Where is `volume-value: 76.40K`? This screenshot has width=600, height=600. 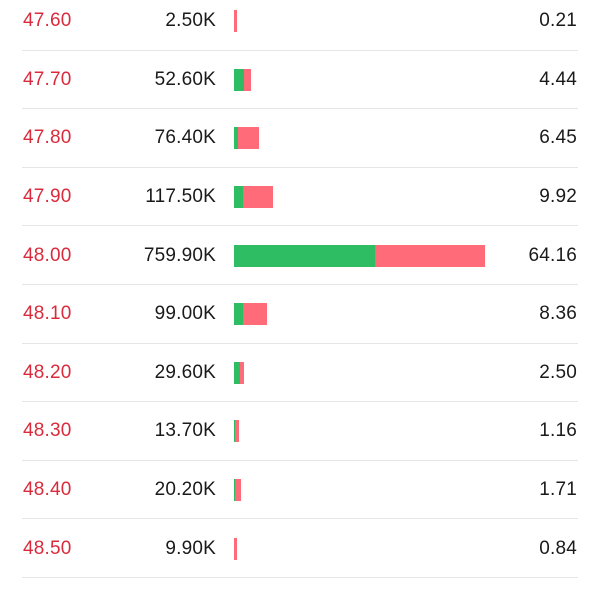
volume-value: 76.40K is located at coordinates (185, 138).